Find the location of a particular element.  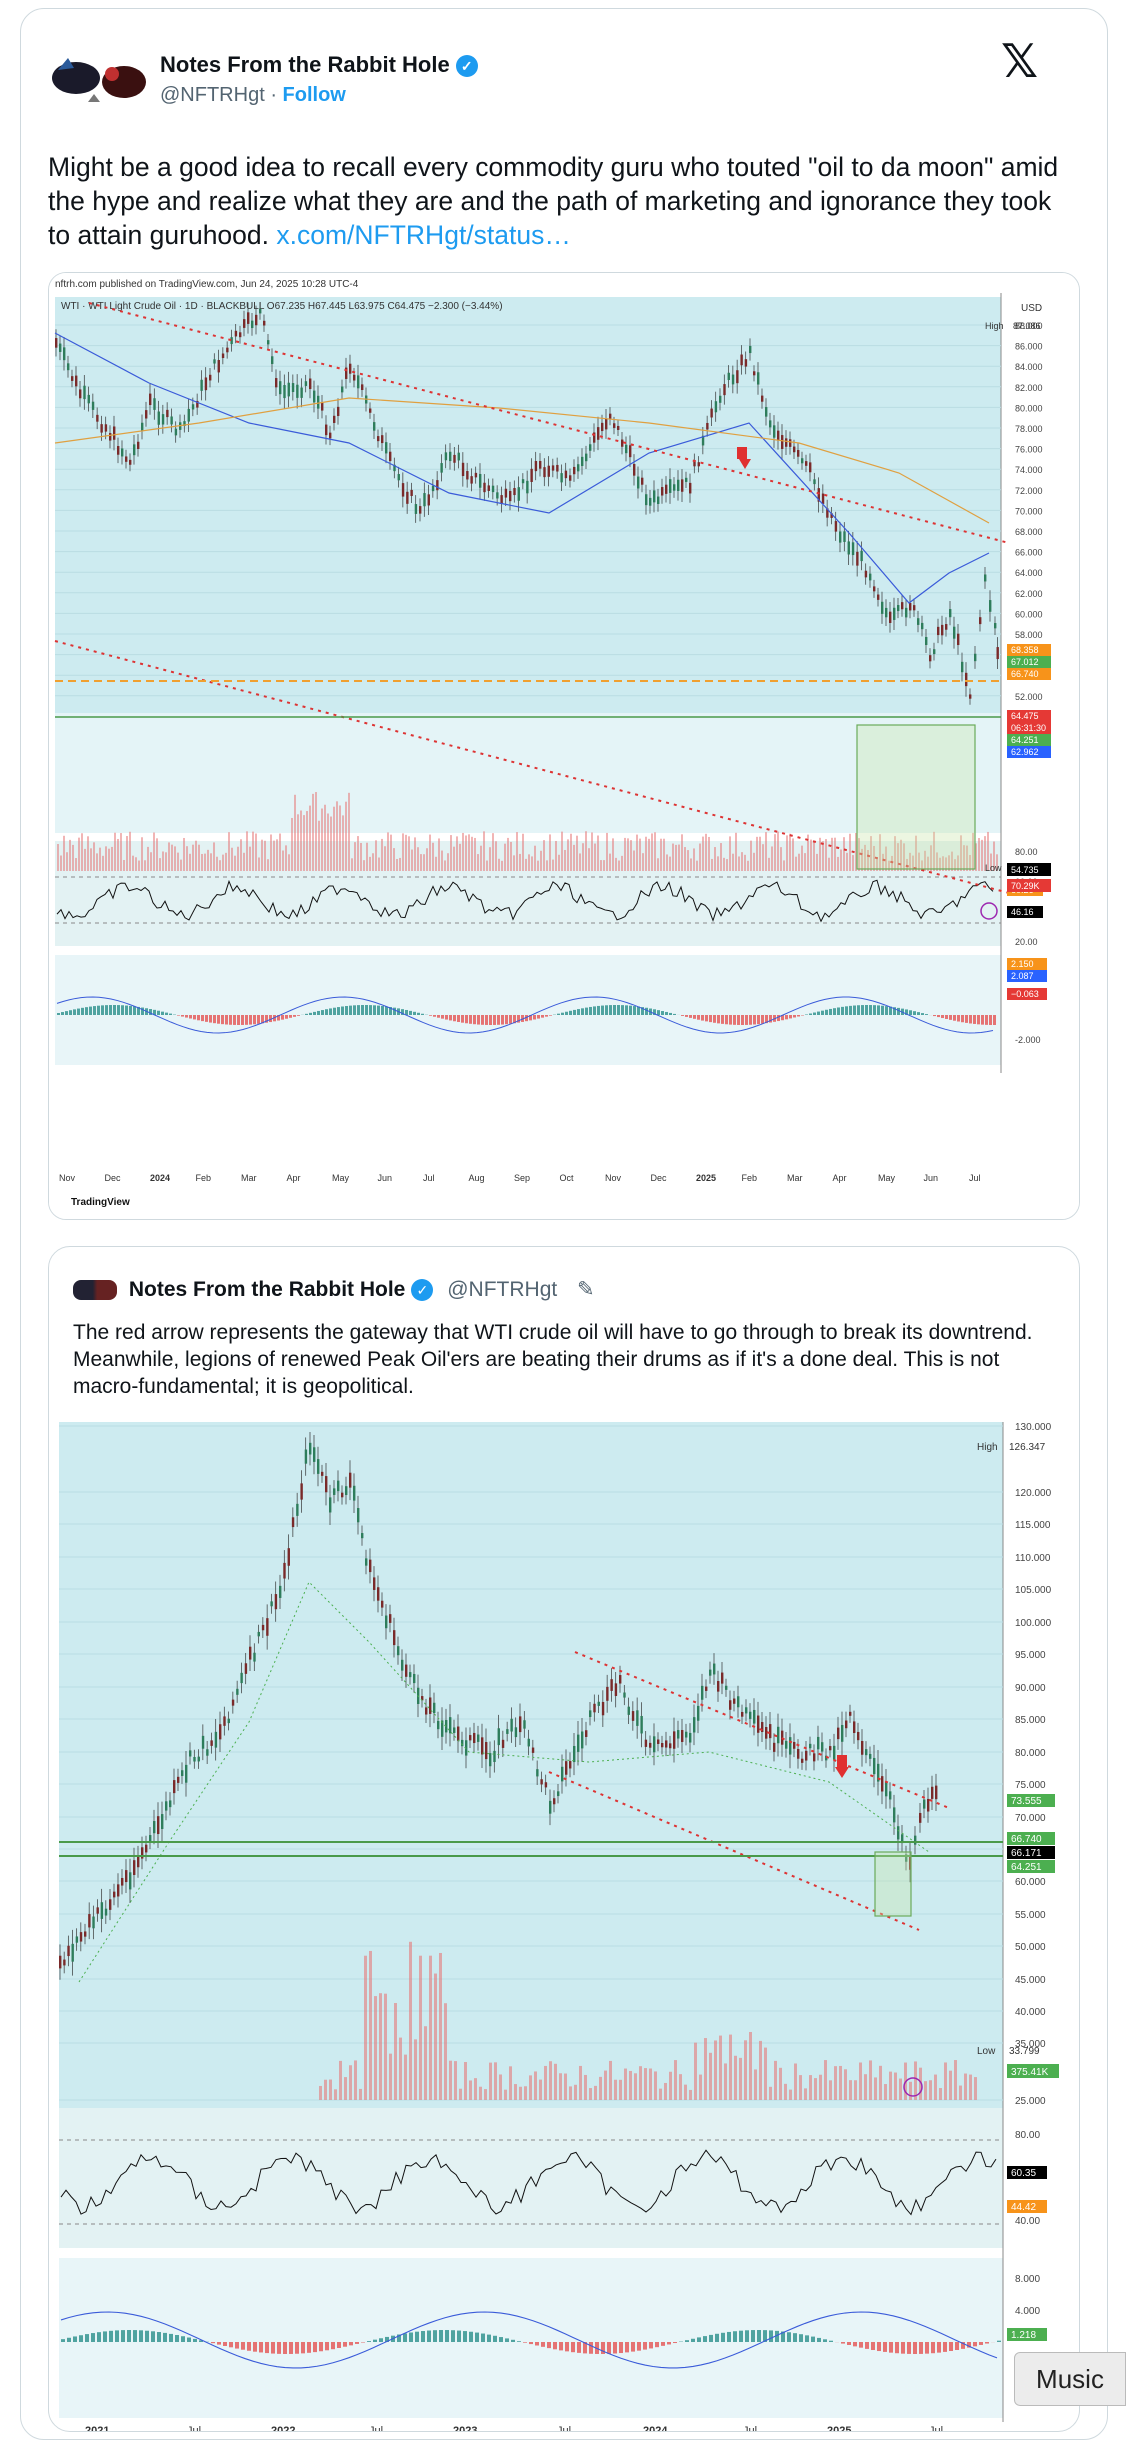

price-tick: 110.000 is located at coordinates (1033, 1558).